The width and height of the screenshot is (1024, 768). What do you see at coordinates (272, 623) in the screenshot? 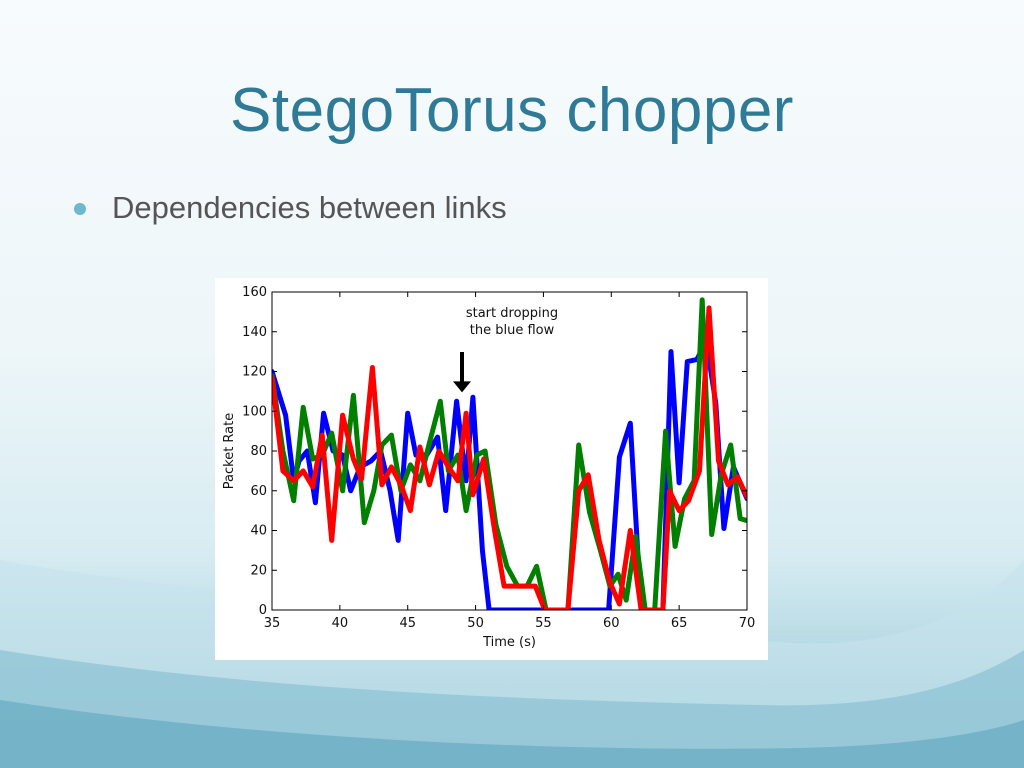
I see `x-tick-label: 35` at bounding box center [272, 623].